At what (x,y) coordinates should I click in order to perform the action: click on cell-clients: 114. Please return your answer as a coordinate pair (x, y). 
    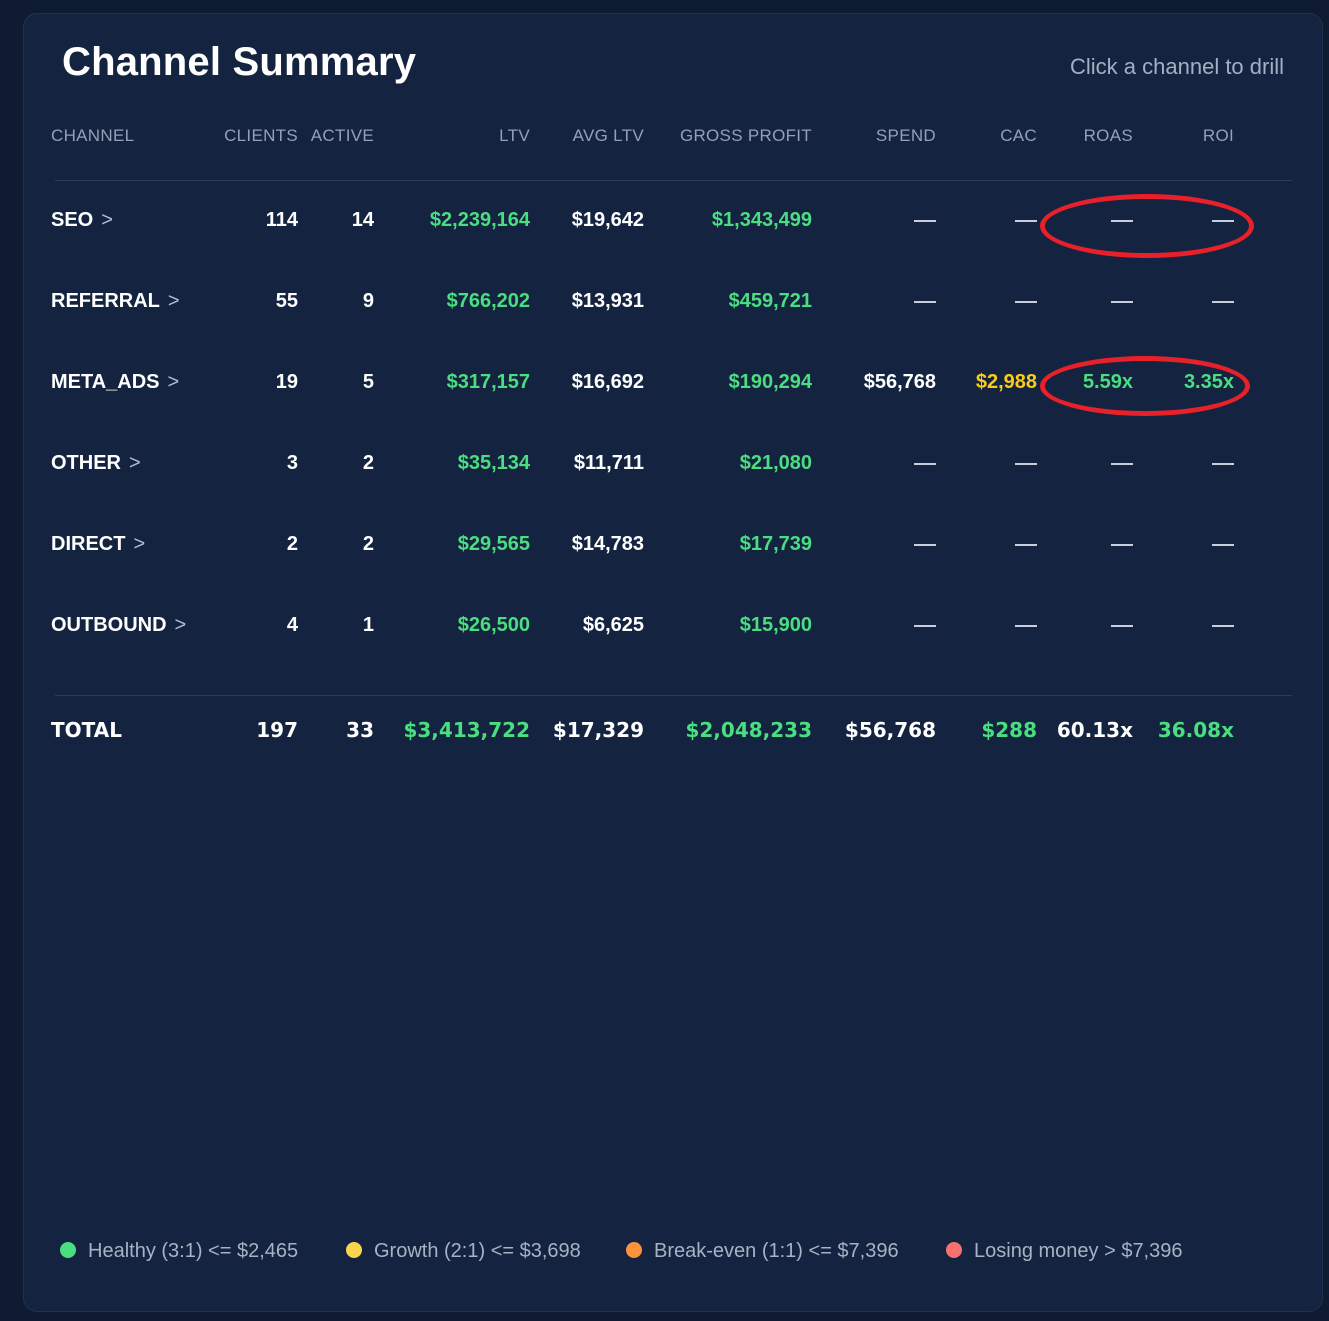
    Looking at the image, I should click on (281, 220).